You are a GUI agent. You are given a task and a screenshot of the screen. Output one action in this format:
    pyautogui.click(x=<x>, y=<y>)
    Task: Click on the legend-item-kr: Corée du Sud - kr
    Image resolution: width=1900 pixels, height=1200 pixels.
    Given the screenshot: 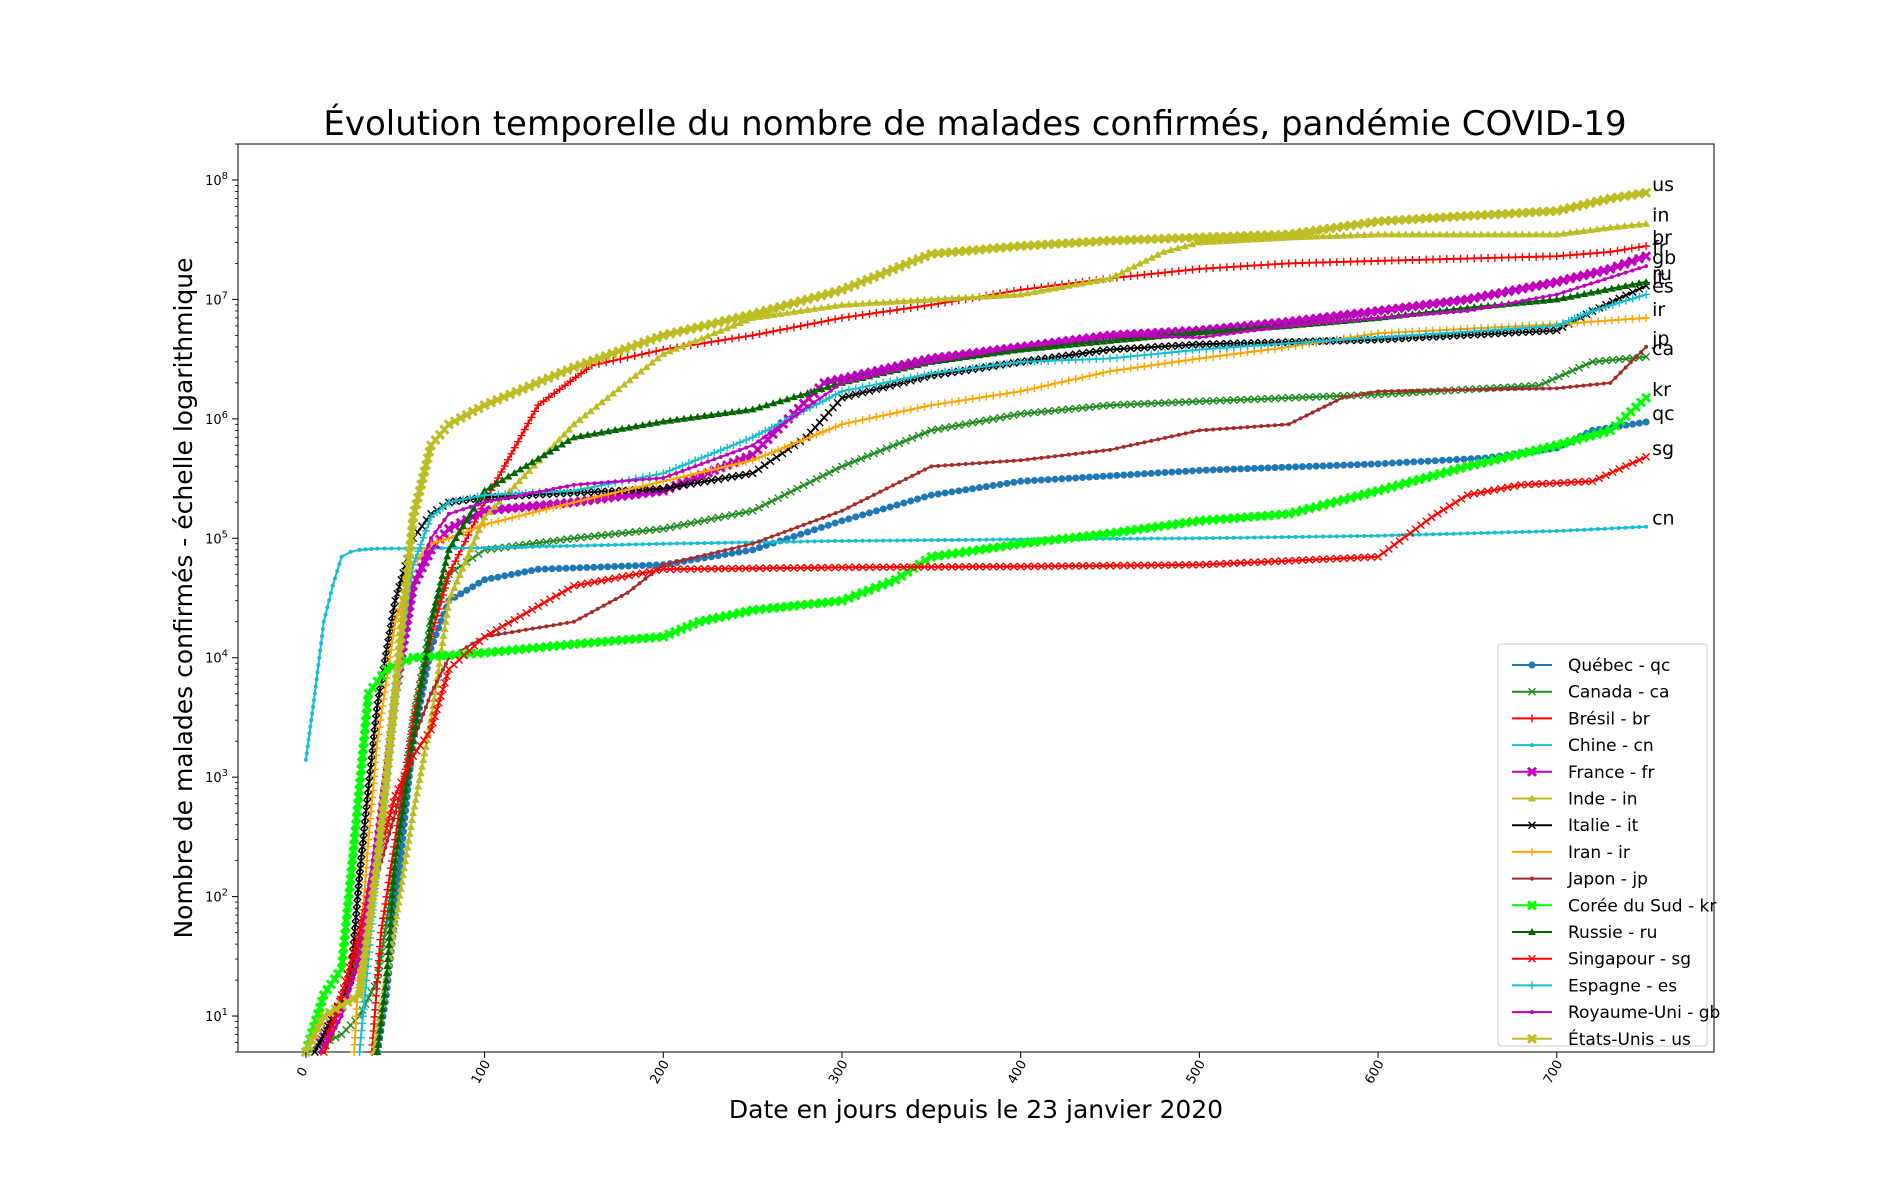 What is the action you would take?
    pyautogui.click(x=1614, y=906)
    